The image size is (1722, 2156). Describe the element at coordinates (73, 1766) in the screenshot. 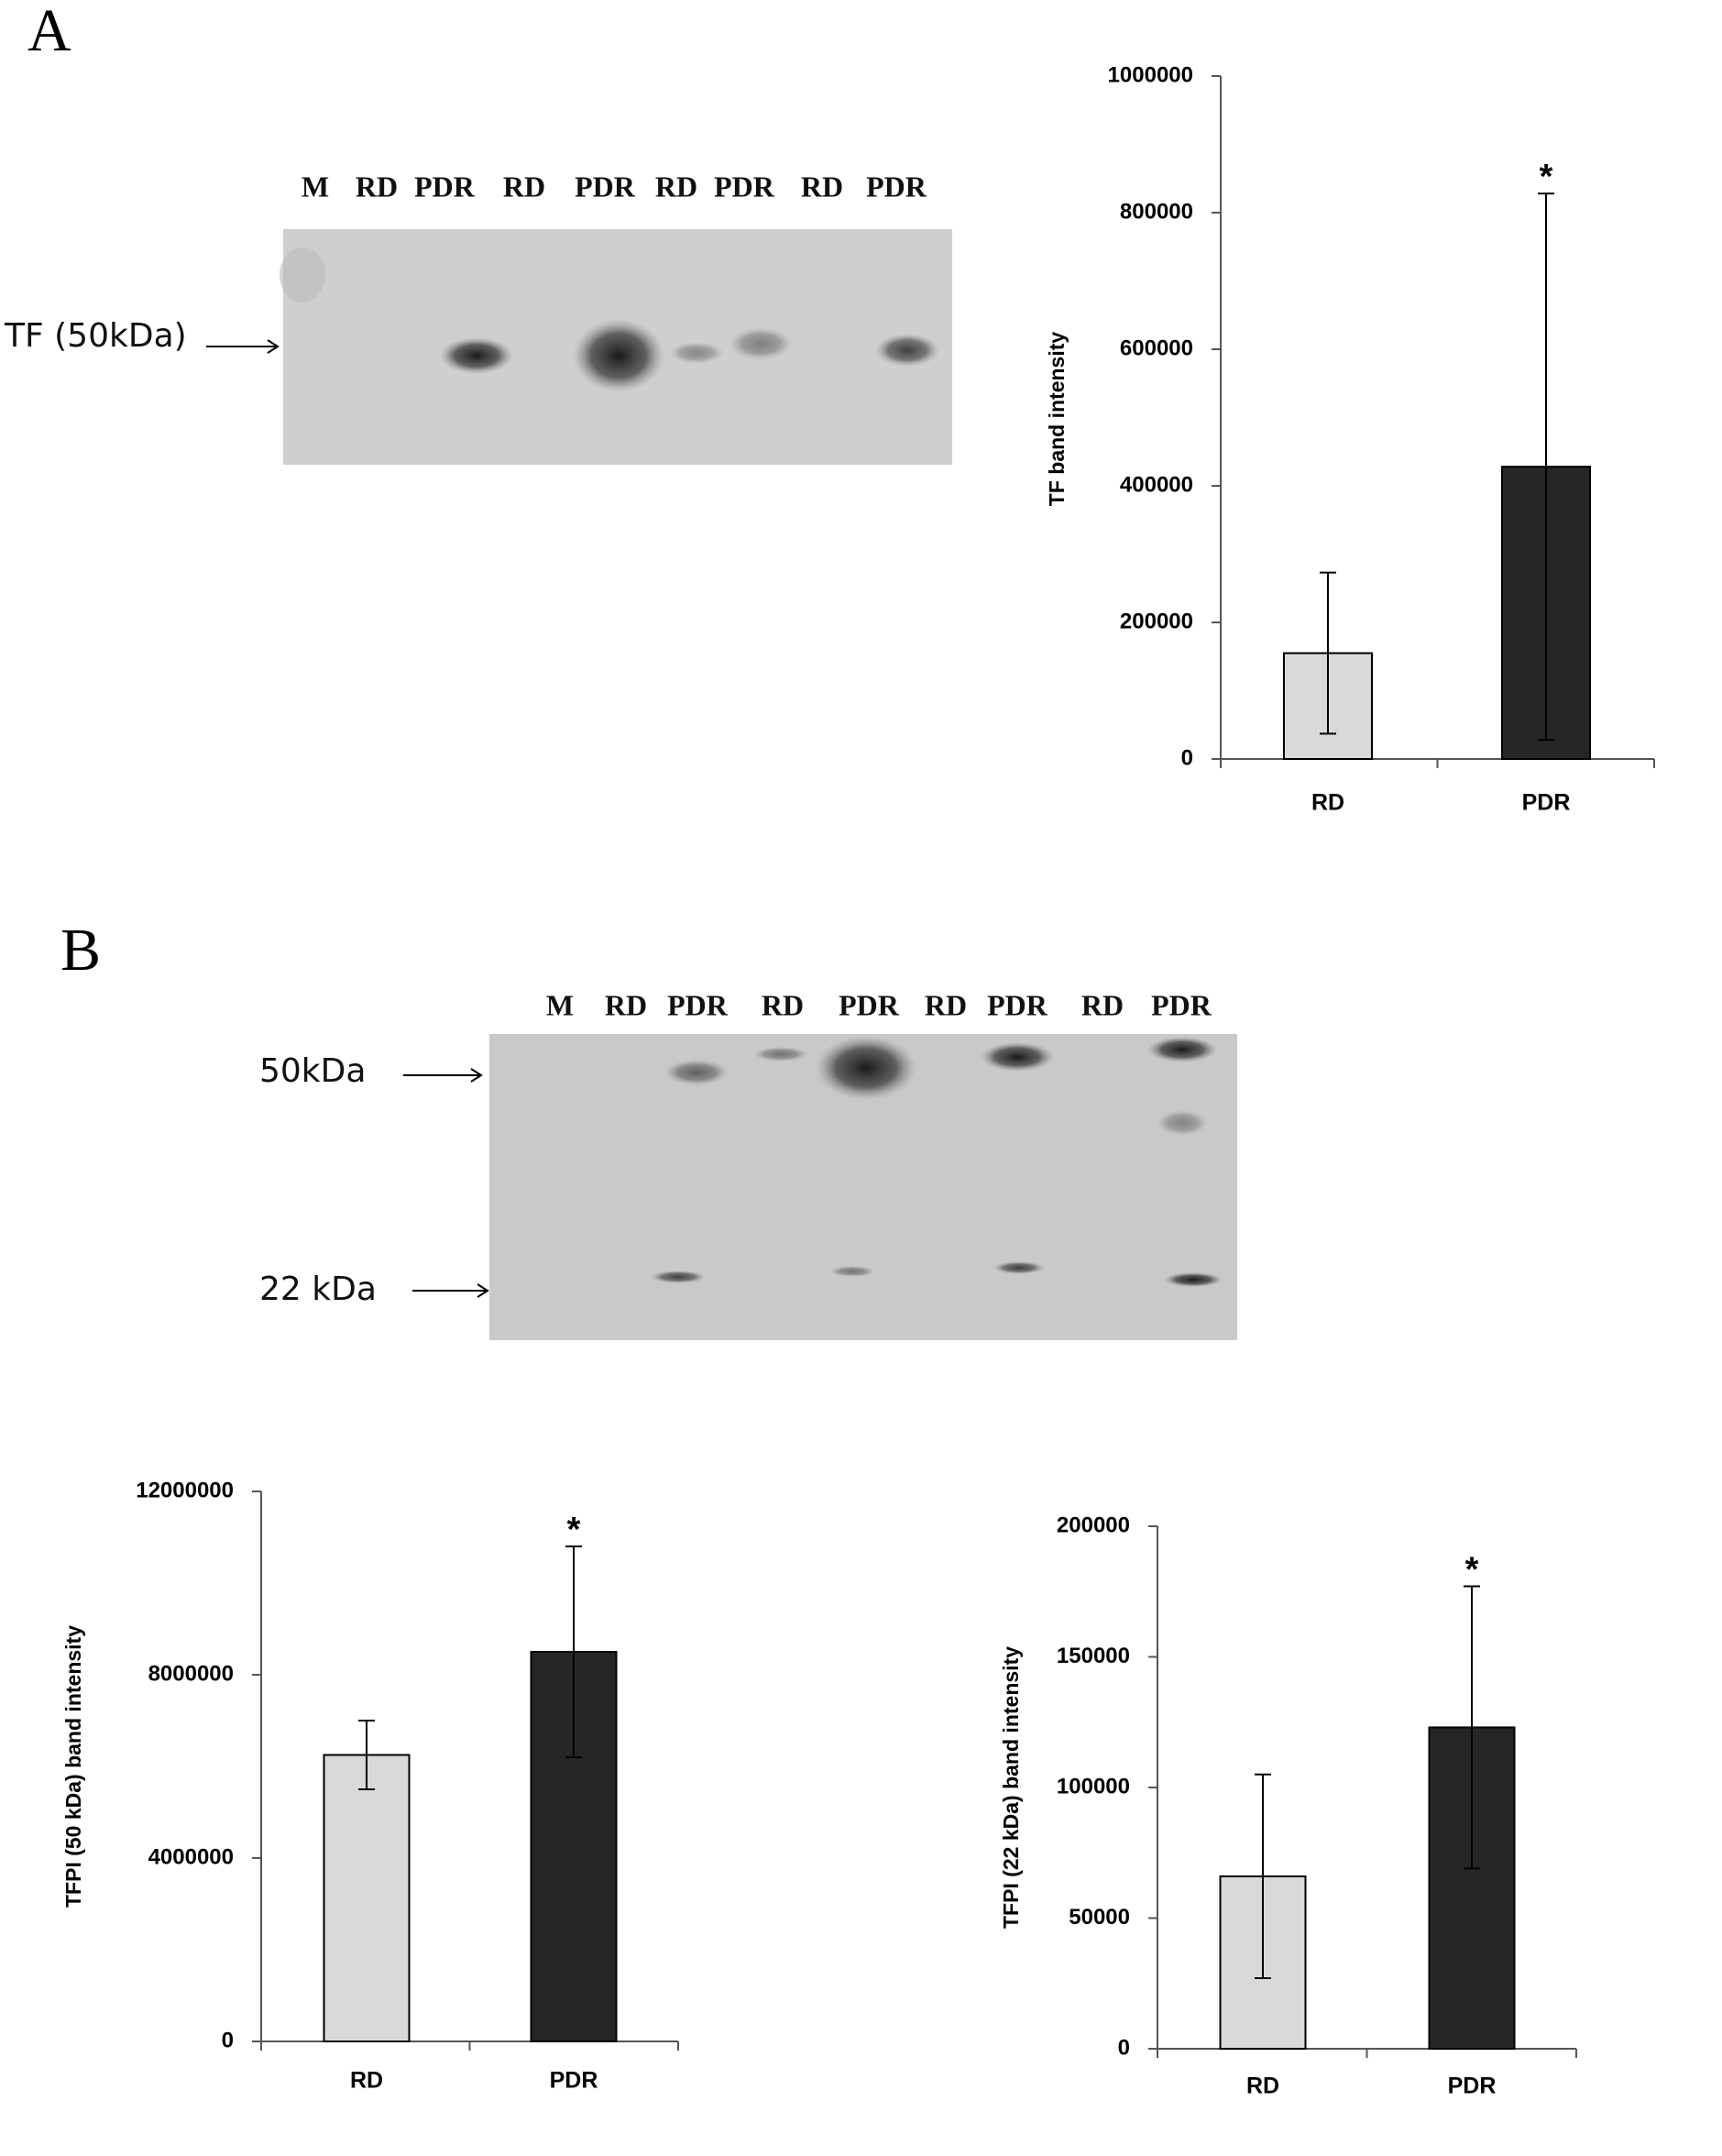

I see `y-axis-label: TFPI (50 kDa) band intensity` at that location.